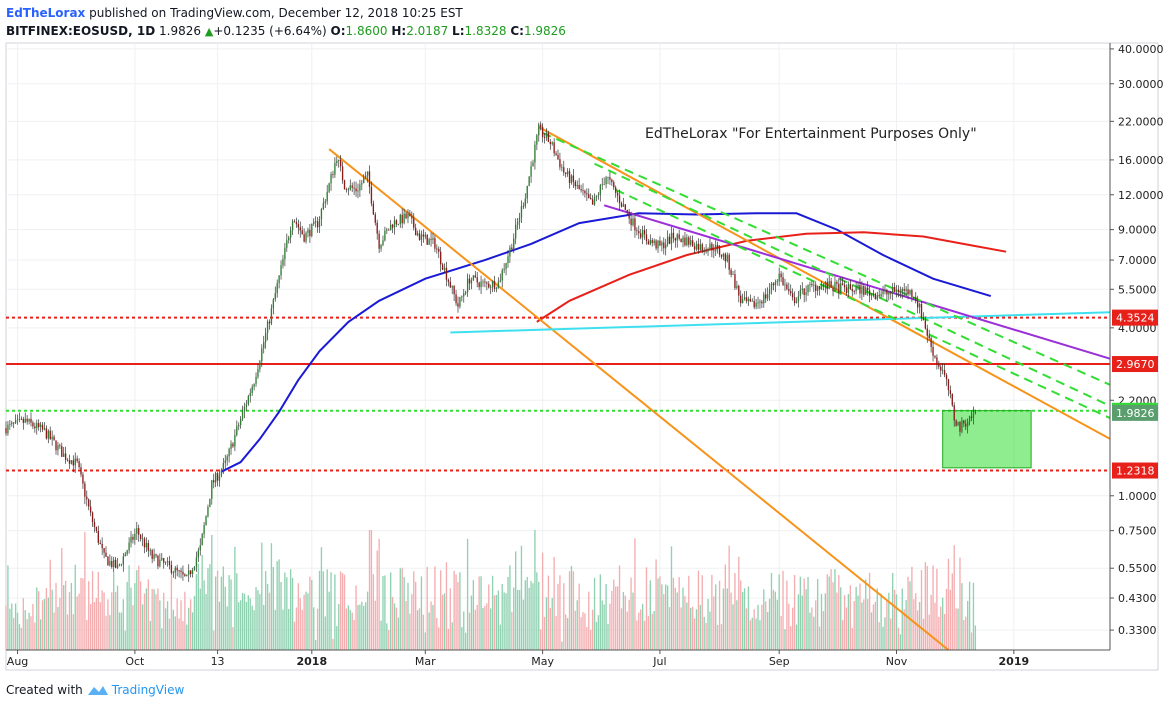 The height and width of the screenshot is (708, 1169). Describe the element at coordinates (1137, 630) in the screenshot. I see `price-tick-label: 0.3300` at that location.